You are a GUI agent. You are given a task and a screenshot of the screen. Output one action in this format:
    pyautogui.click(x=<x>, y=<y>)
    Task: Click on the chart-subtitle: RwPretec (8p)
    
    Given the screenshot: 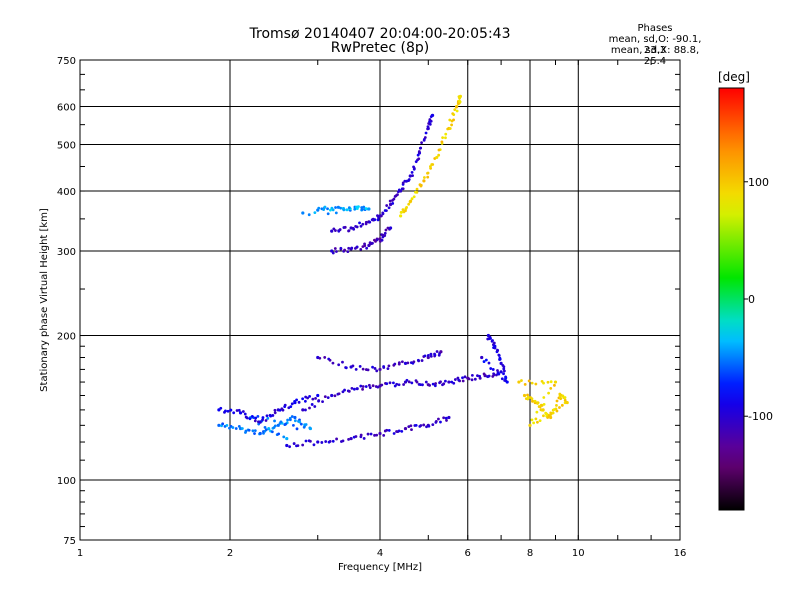 What is the action you would take?
    pyautogui.click(x=380, y=48)
    